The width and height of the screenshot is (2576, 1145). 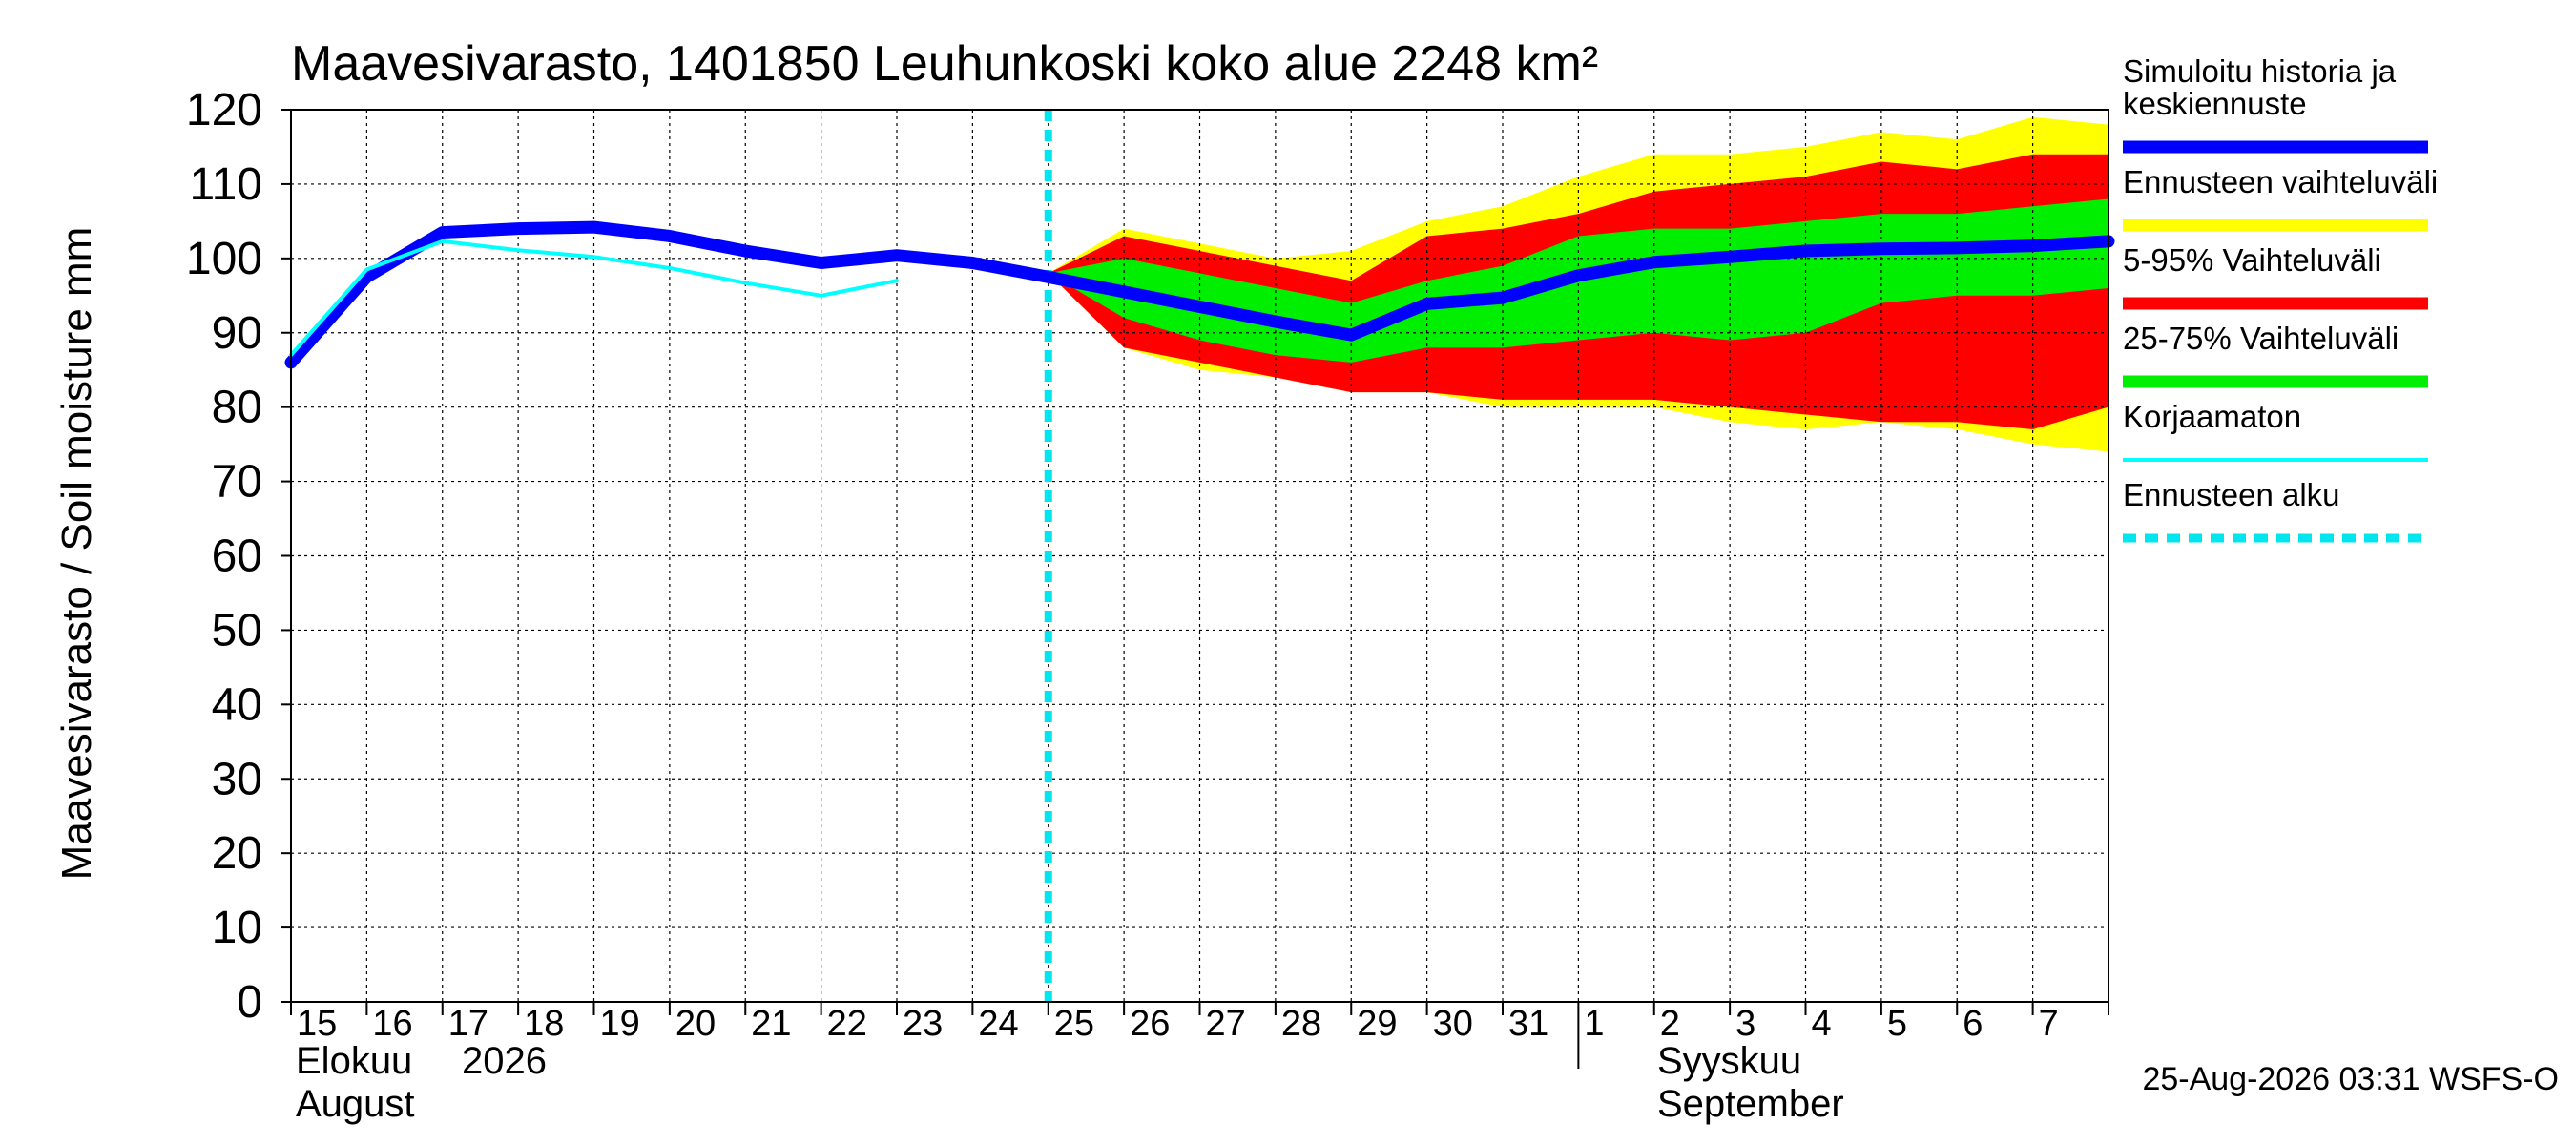 What do you see at coordinates (224, 259) in the screenshot?
I see `y-tick-label: 100` at bounding box center [224, 259].